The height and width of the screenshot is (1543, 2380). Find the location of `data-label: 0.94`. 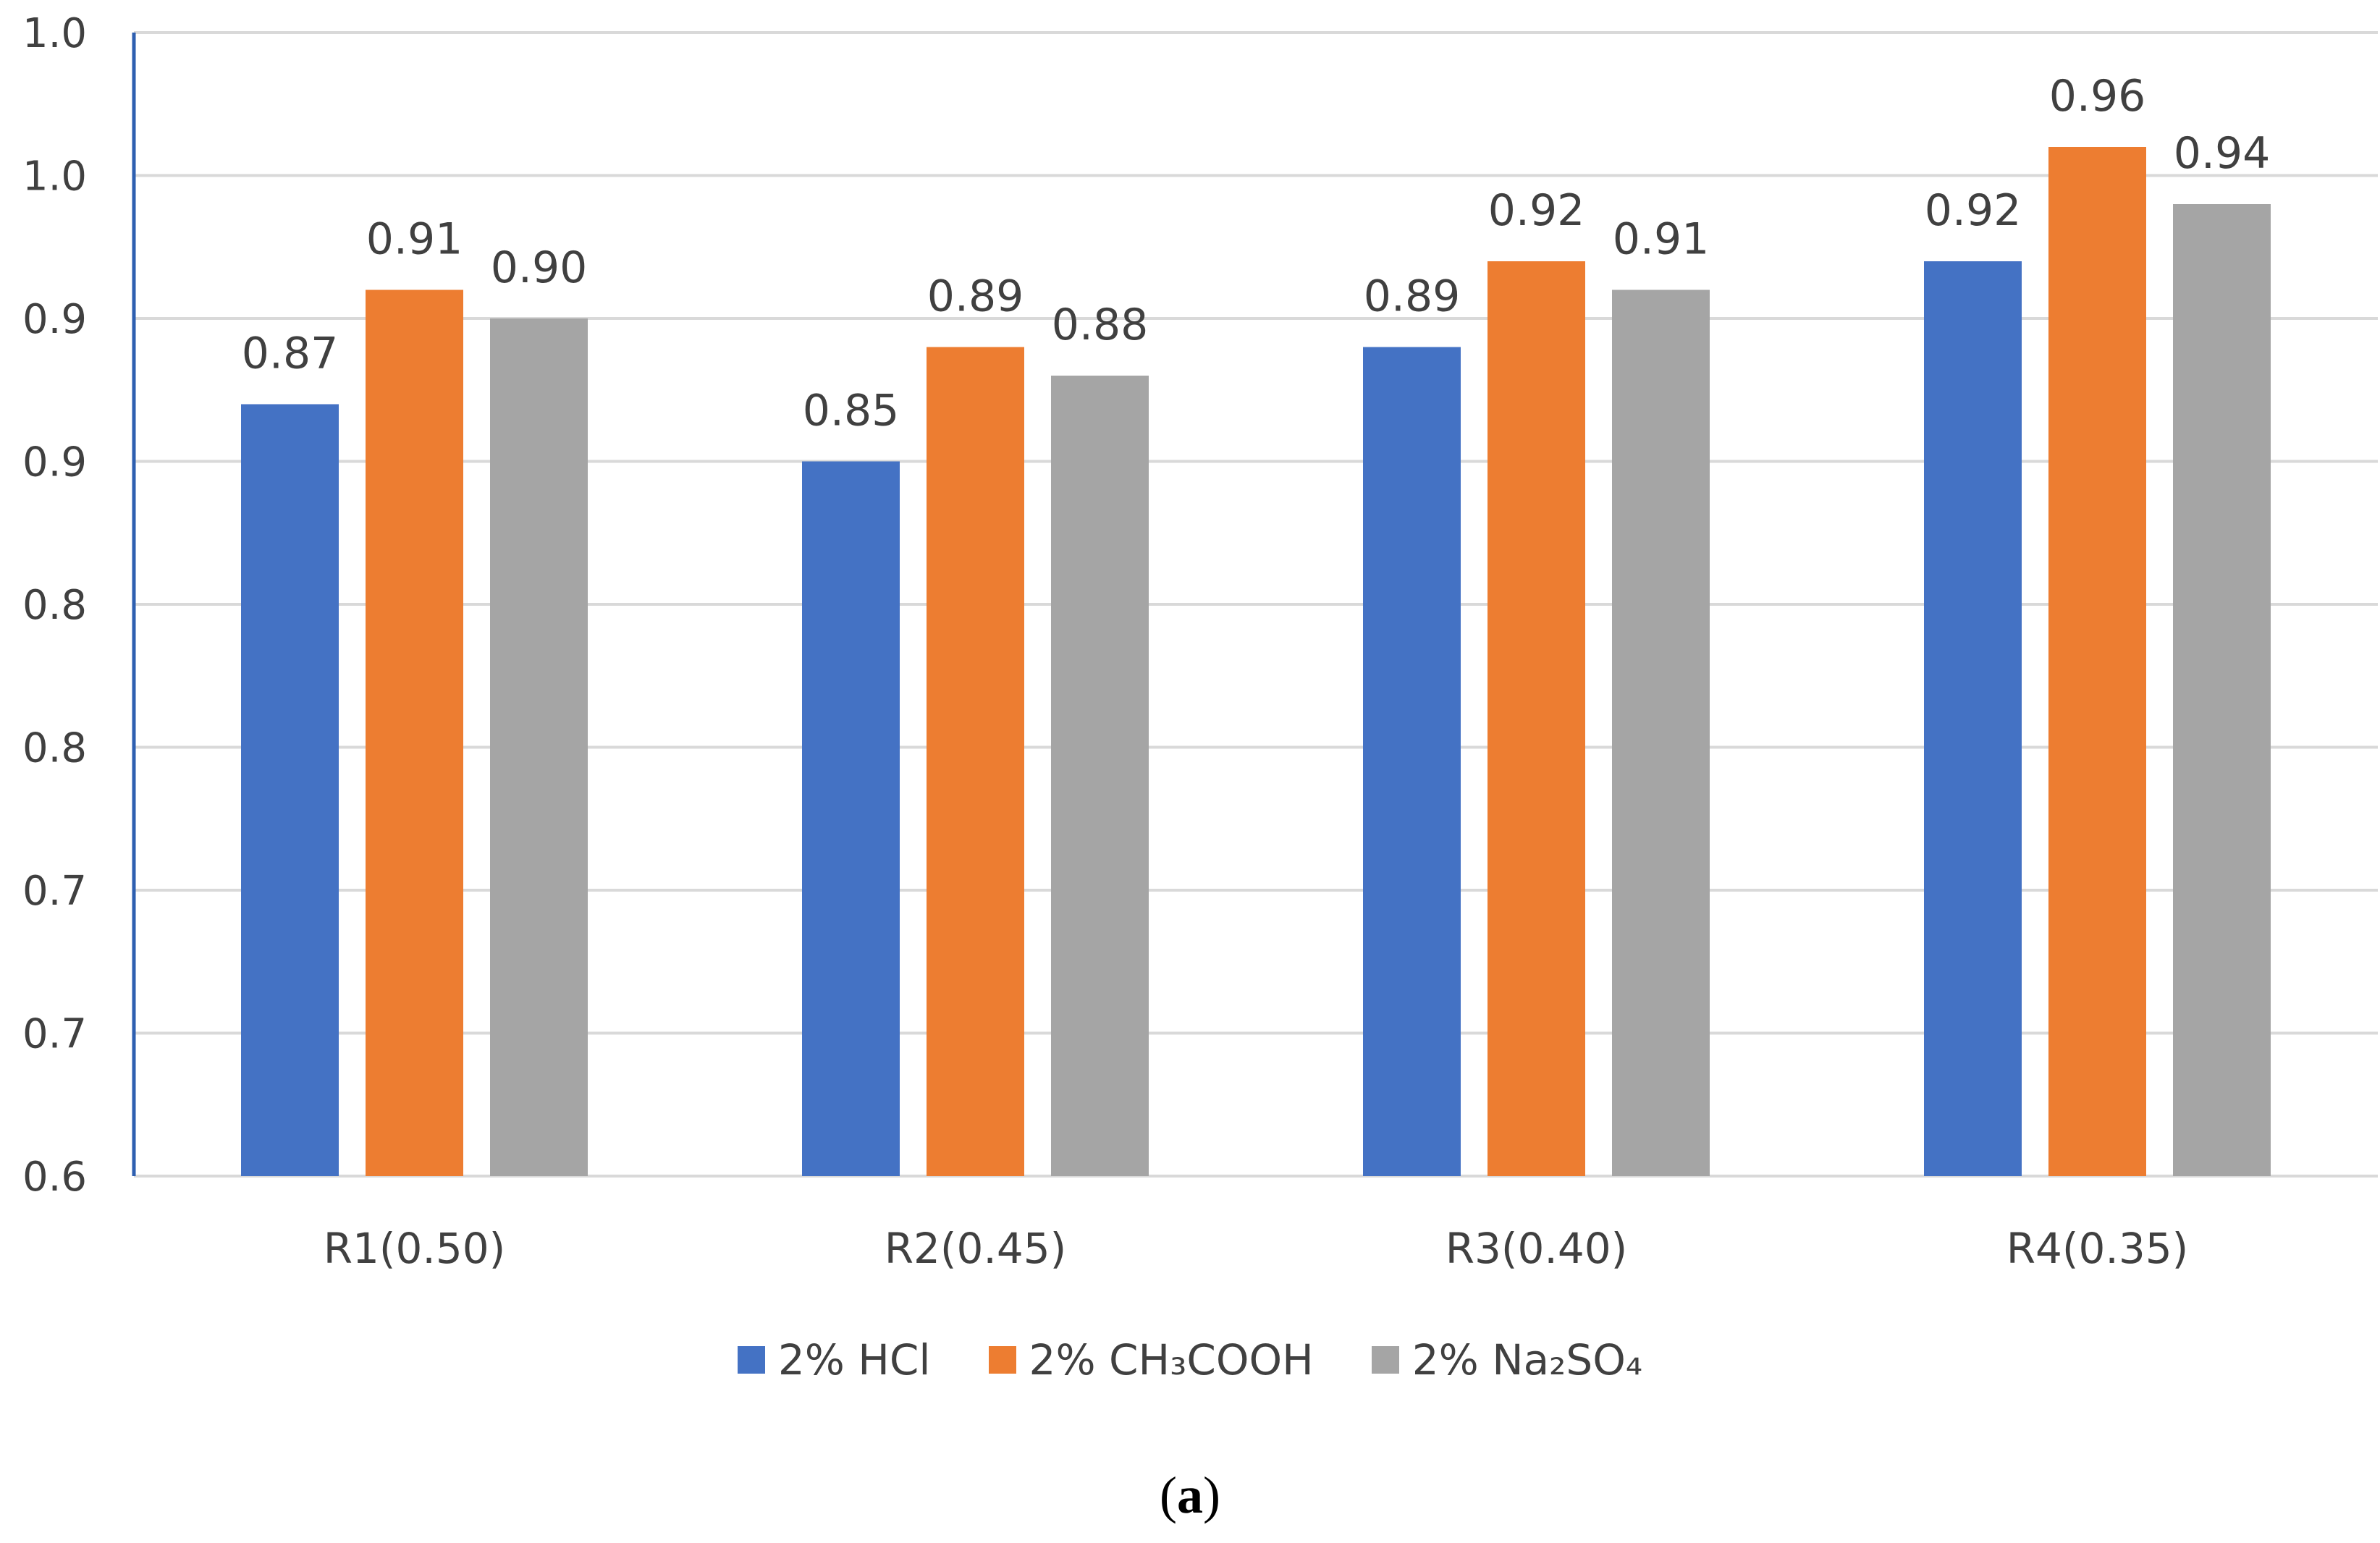

data-label: 0.94 is located at coordinates (2222, 153).